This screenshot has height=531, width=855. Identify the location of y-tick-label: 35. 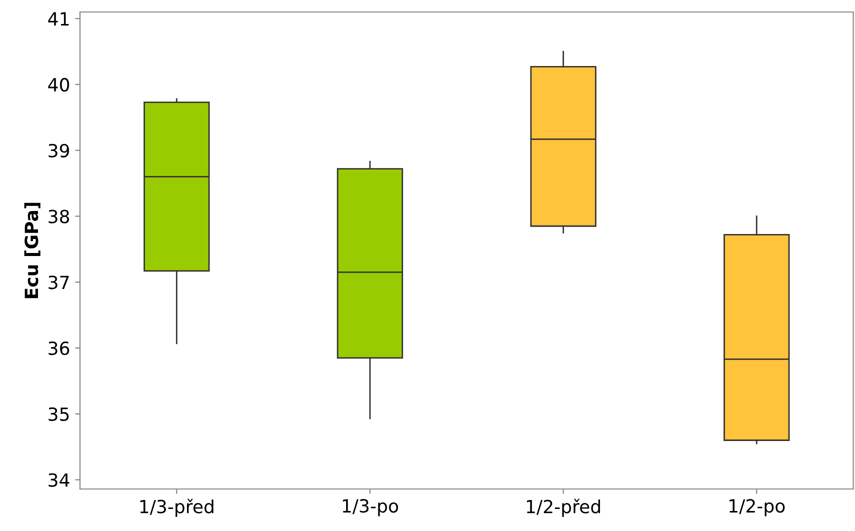
(58, 414).